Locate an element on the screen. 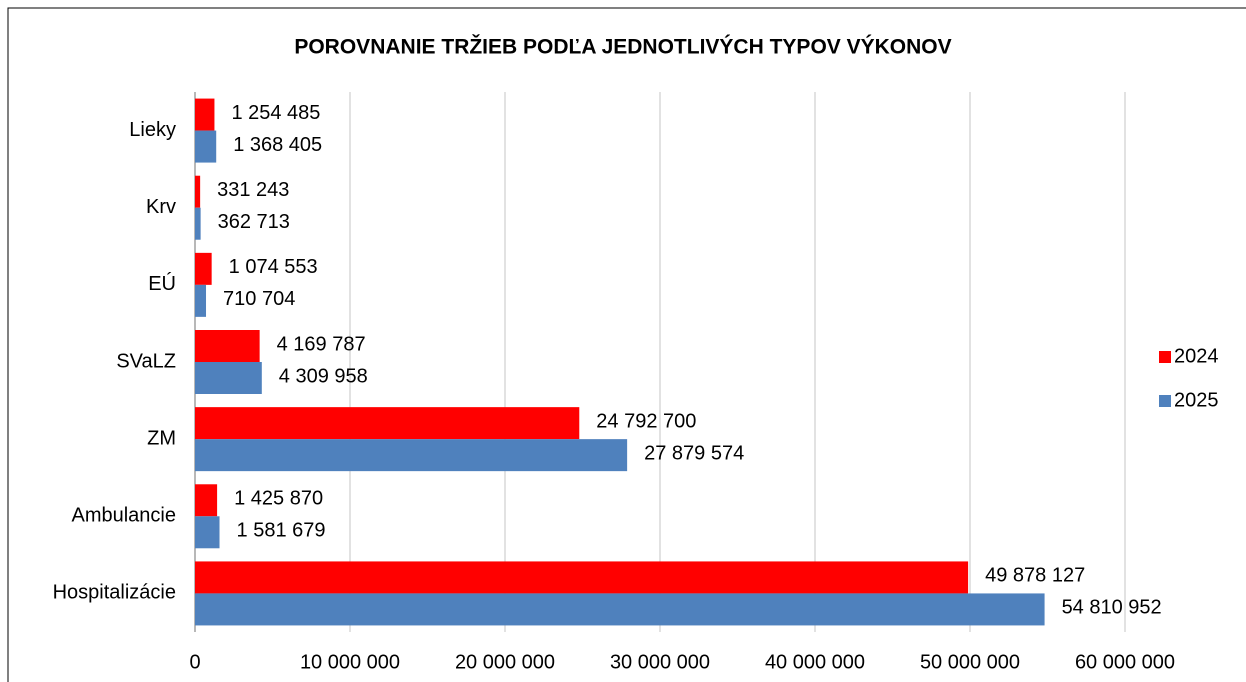 The image size is (1246, 682). value-label: 49 878 127 is located at coordinates (1035, 576).